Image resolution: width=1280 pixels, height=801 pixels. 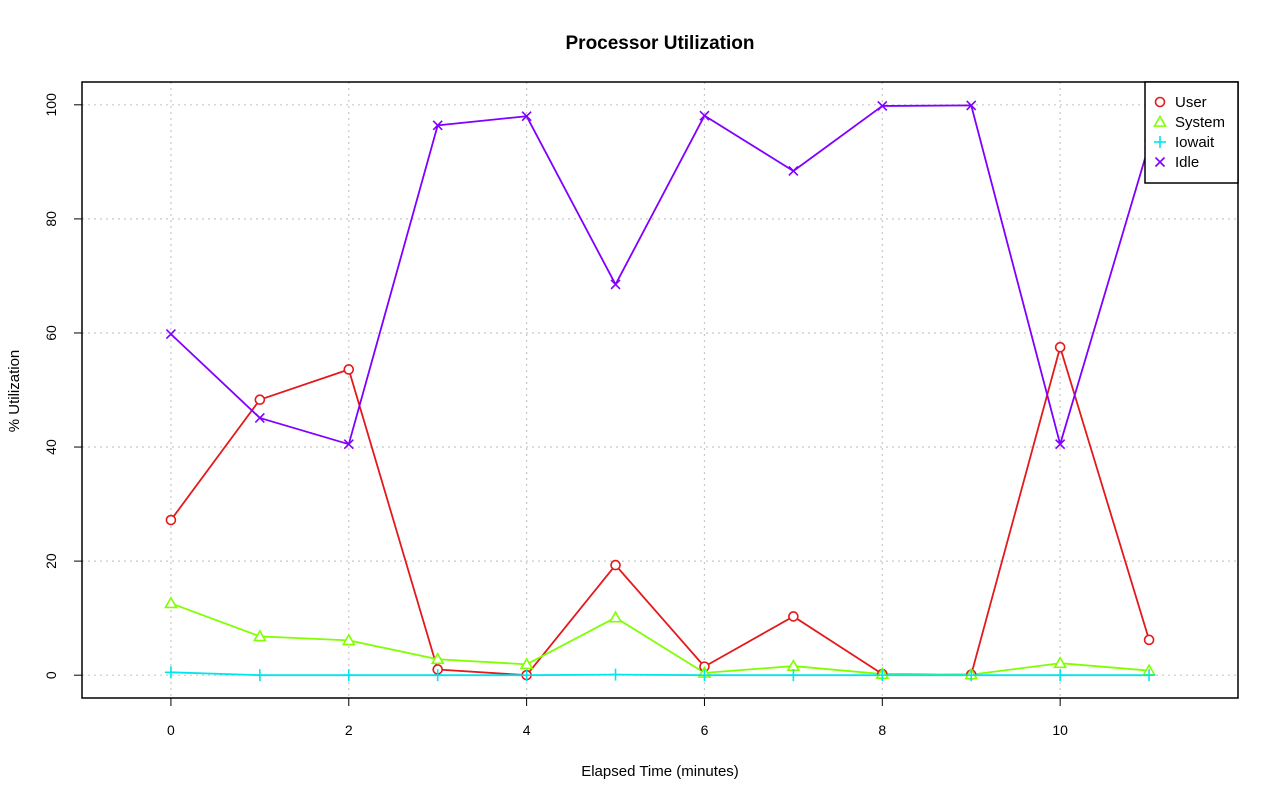 I want to click on legend-marker-idle, so click(x=1160, y=162).